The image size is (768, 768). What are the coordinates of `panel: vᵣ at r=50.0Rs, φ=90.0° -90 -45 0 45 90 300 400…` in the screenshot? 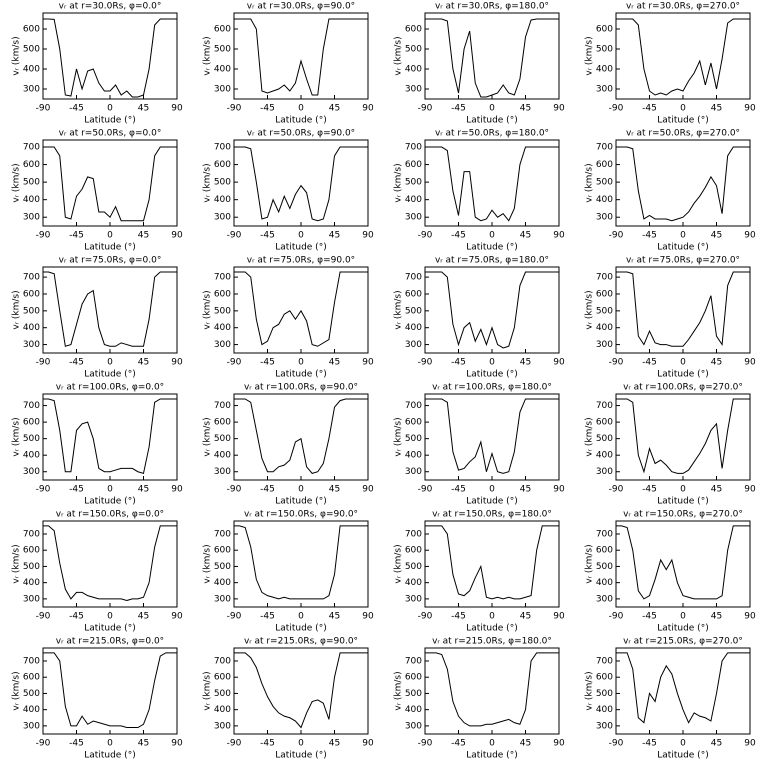 It's located at (288, 191).